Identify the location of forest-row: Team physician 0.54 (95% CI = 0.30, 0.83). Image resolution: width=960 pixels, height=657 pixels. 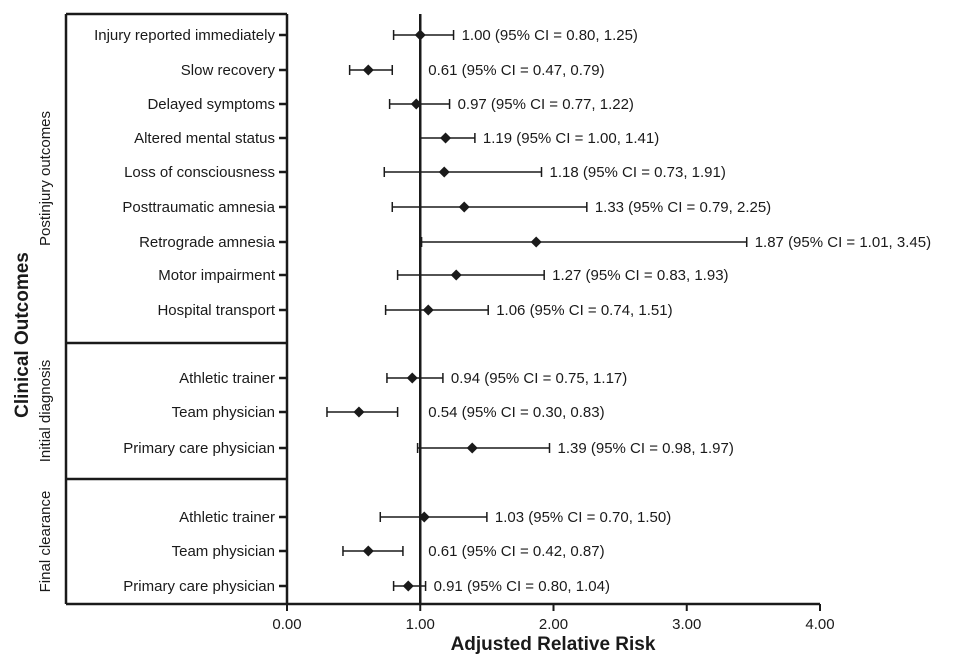
(388, 412).